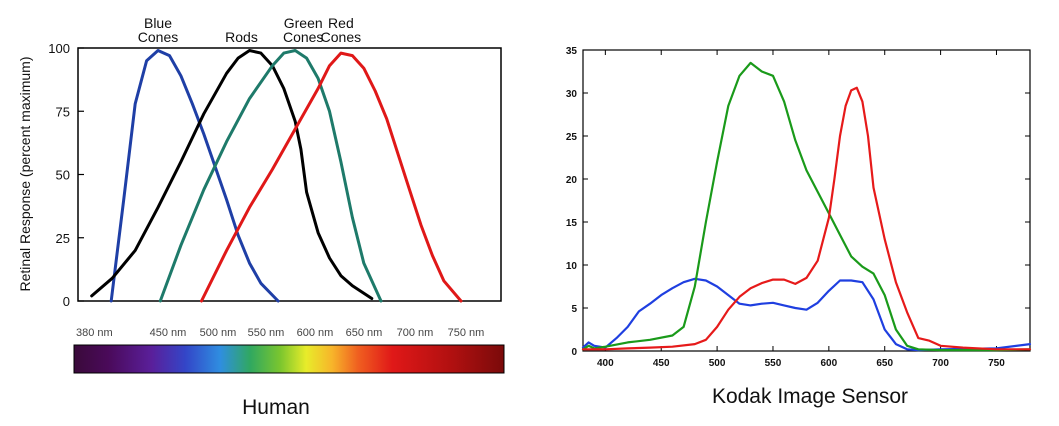 The image size is (1059, 426). Describe the element at coordinates (466, 333) in the screenshot. I see `spectrum-tick-label: 750 nm` at that location.